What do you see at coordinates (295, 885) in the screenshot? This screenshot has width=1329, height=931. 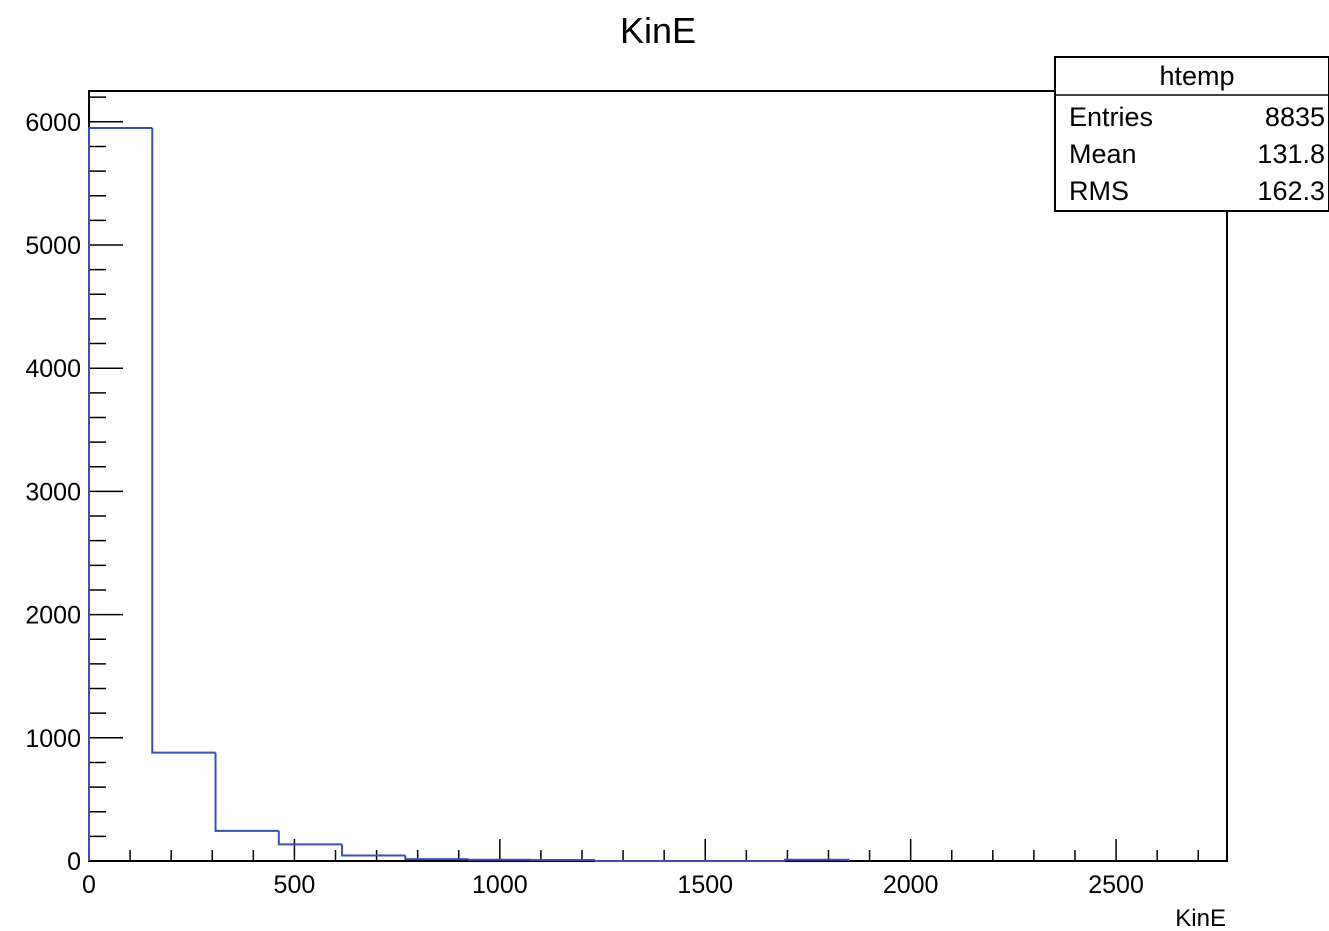 I see `x-tick-label: 500` at bounding box center [295, 885].